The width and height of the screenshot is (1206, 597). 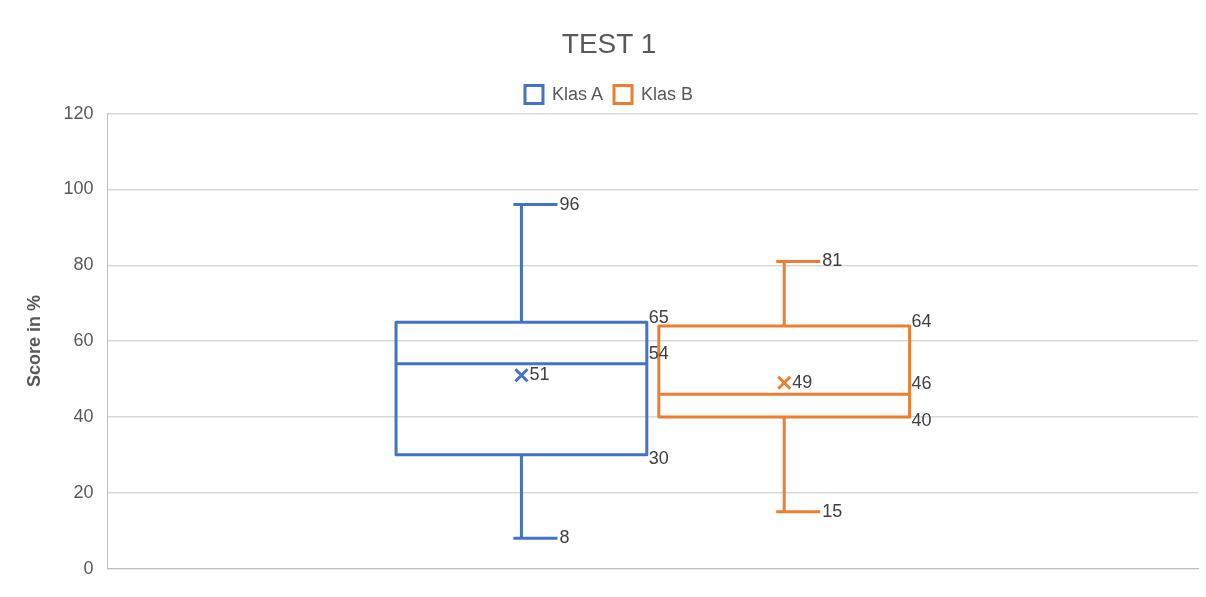 I want to click on y-tick-label: 40, so click(x=83, y=415).